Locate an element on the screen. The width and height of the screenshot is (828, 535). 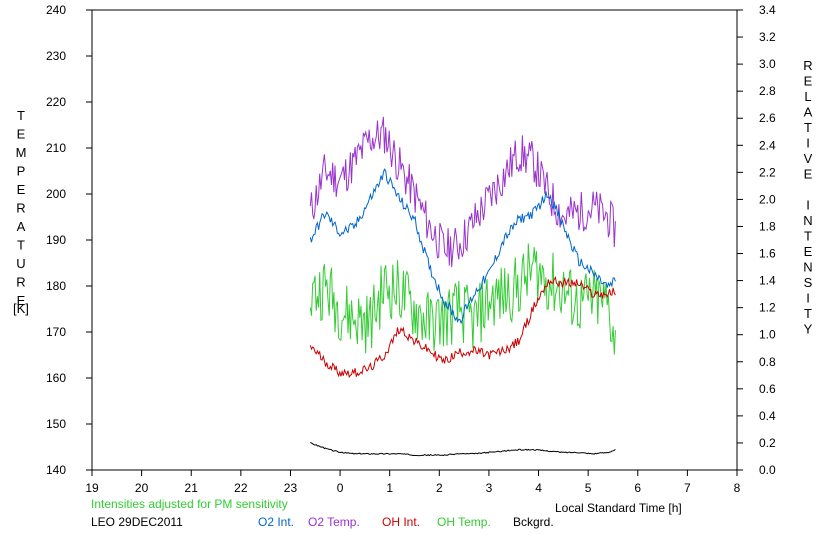
series-oh-temp-line is located at coordinates (462, 299).